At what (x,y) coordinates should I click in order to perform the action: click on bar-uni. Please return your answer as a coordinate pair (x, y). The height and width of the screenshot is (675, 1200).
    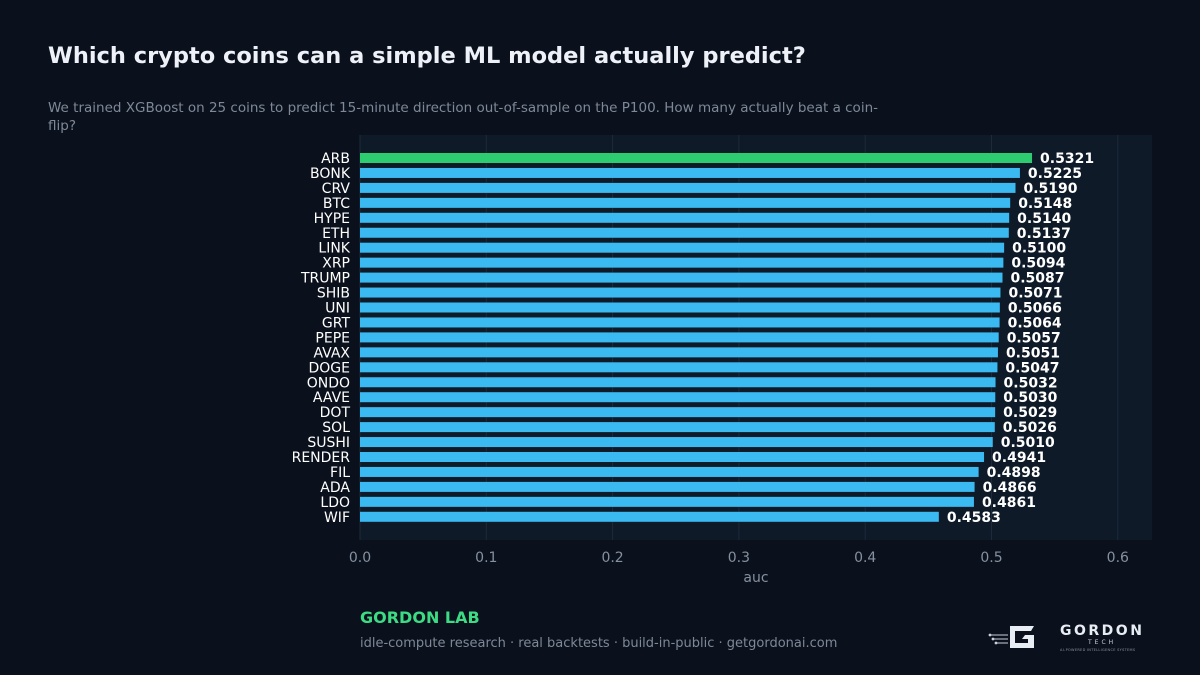
    Looking at the image, I should click on (680, 308).